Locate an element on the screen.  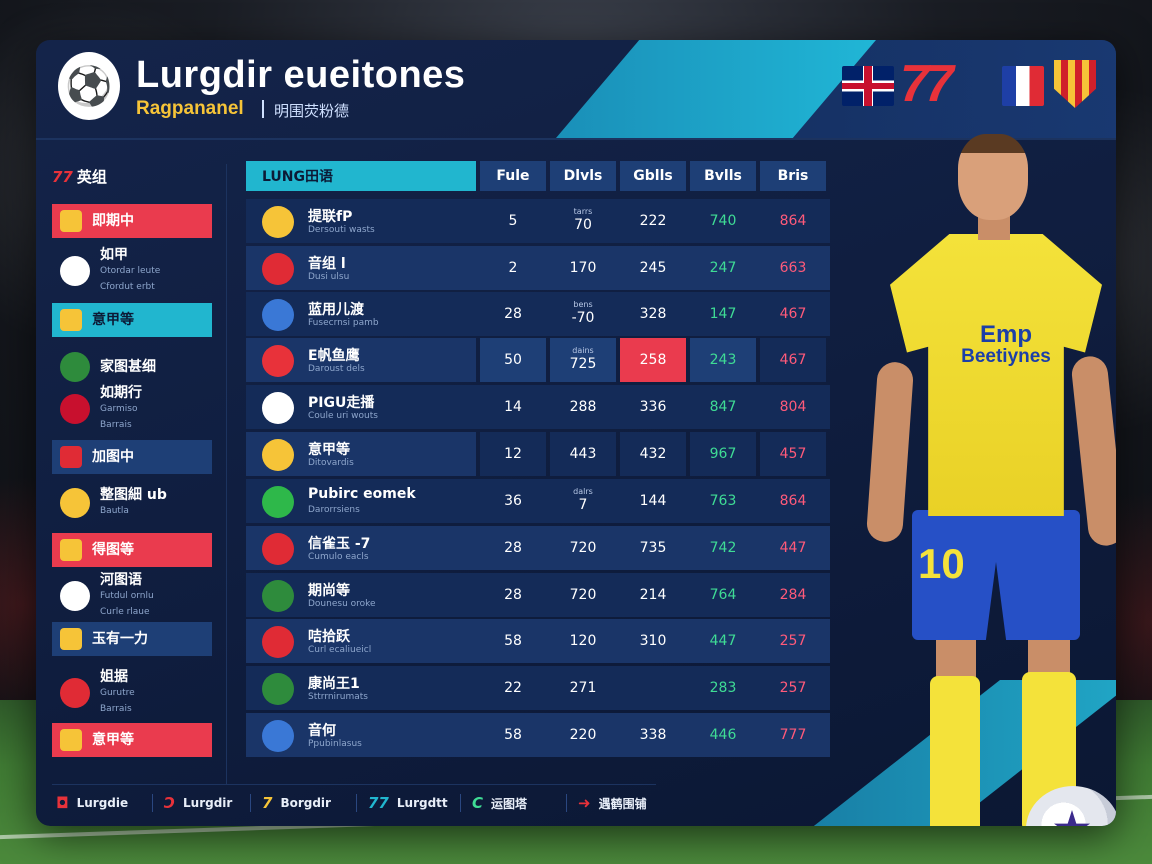
stat-value: 467 is located at coordinates (793, 314).